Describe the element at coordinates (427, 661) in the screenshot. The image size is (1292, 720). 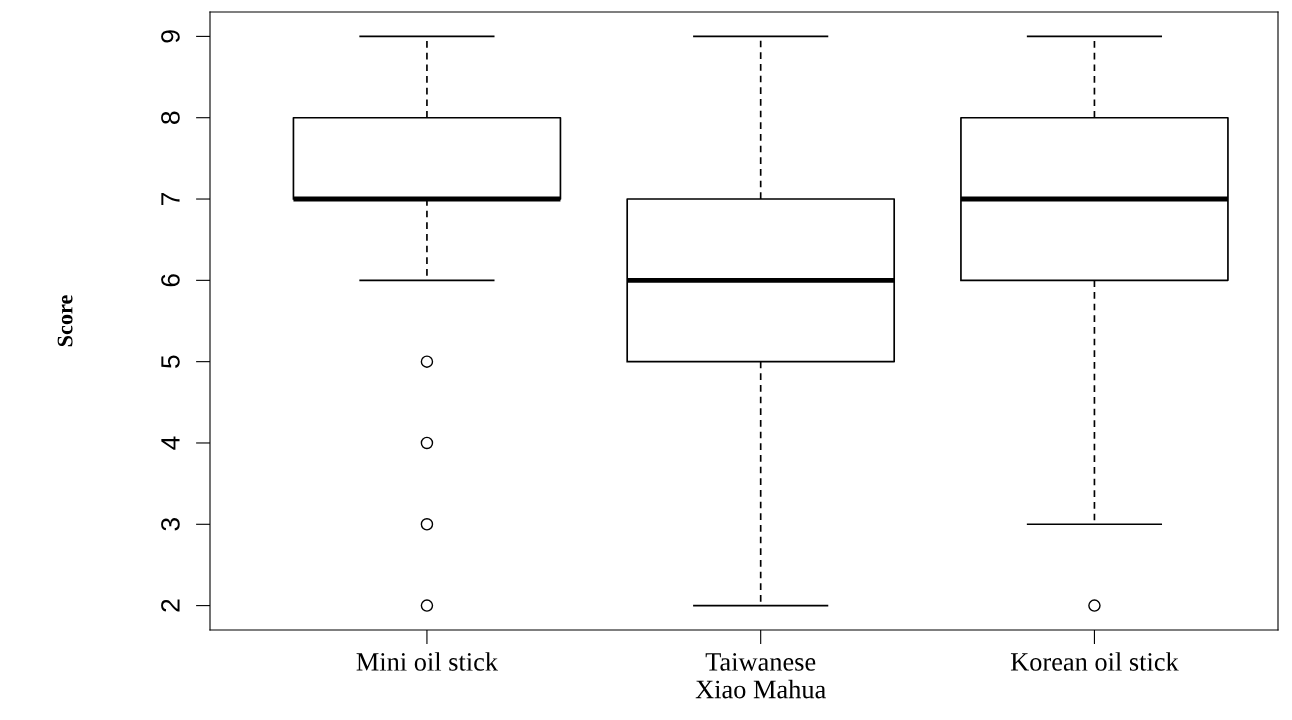
I see `x-tick-label: Mini oil stick` at that location.